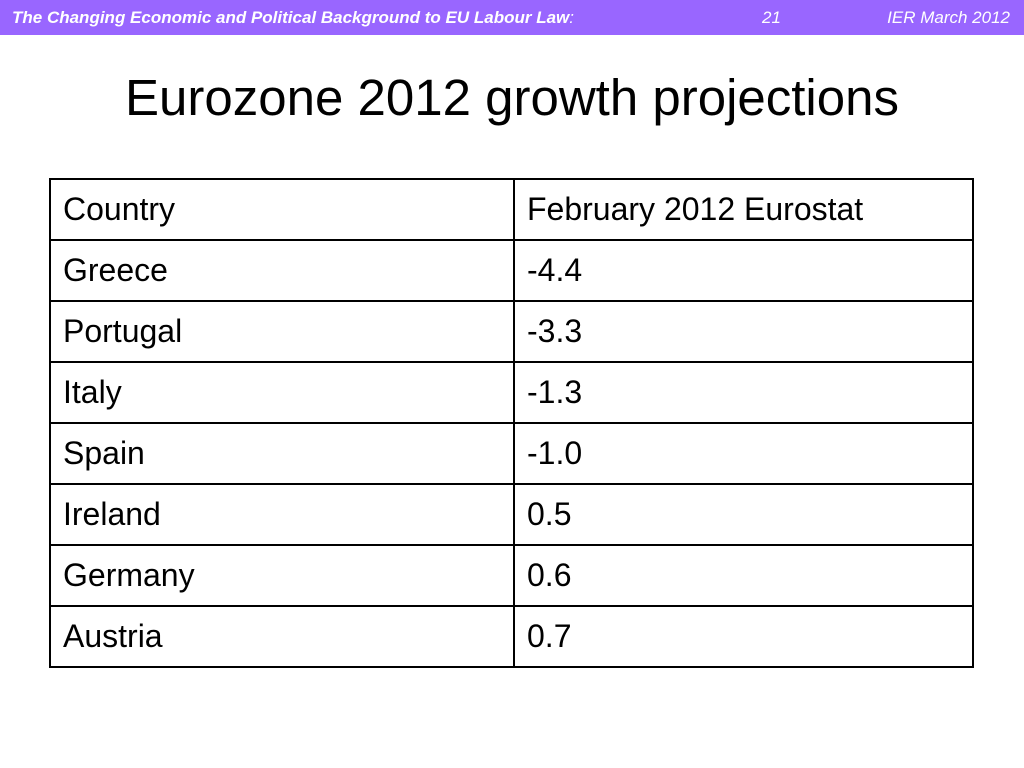 This screenshot has height=768, width=1024. I want to click on country-cell: Ireland, so click(282, 514).